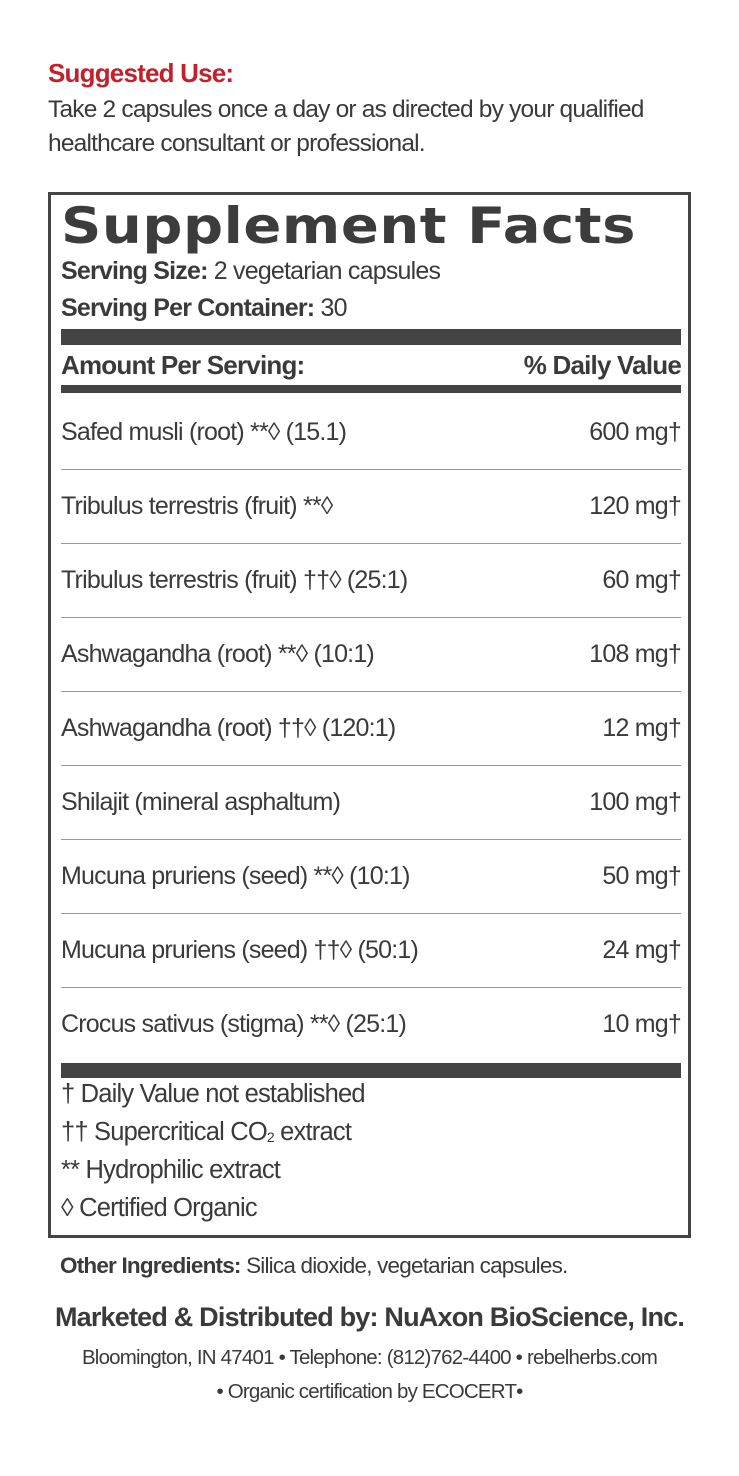 This screenshot has width=739, height=1476. I want to click on table-row: Tribulus terrestris (fruit) **◊ 120 mg†, so click(371, 507).